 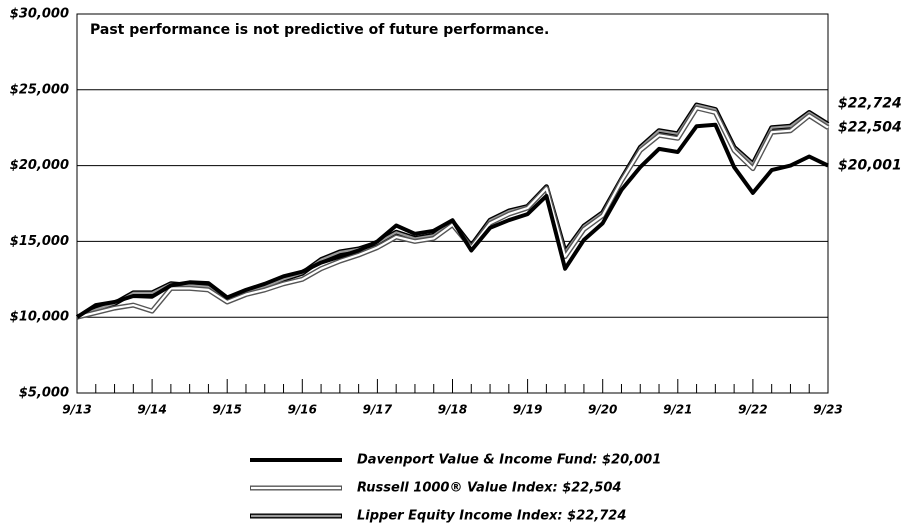 What do you see at coordinates (452, 410) in the screenshot?
I see `x-tick-label: 9/18` at bounding box center [452, 410].